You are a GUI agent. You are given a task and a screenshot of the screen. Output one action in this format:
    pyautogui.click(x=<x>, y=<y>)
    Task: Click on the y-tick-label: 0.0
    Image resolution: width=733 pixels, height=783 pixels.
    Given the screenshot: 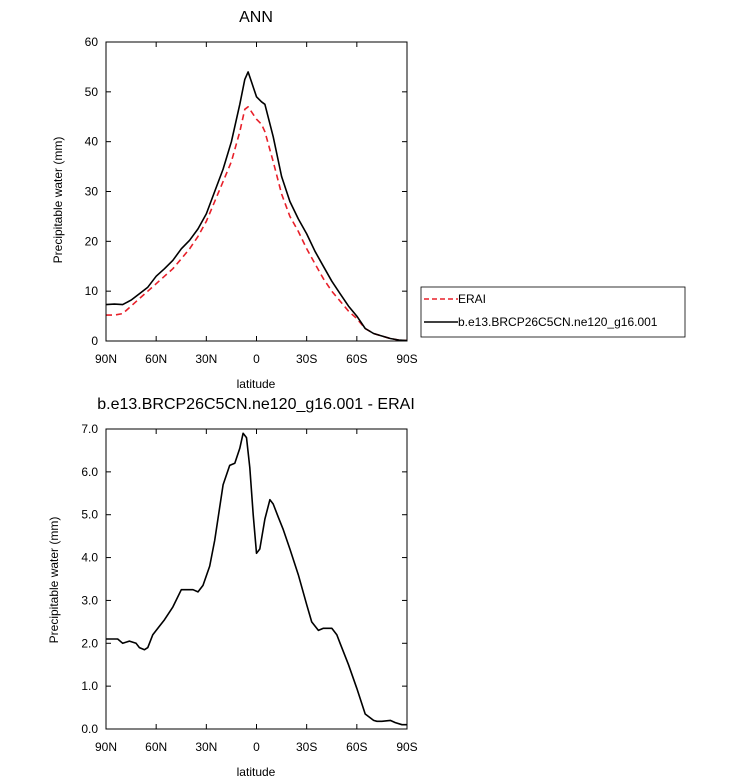 What is the action you would take?
    pyautogui.click(x=89, y=729)
    